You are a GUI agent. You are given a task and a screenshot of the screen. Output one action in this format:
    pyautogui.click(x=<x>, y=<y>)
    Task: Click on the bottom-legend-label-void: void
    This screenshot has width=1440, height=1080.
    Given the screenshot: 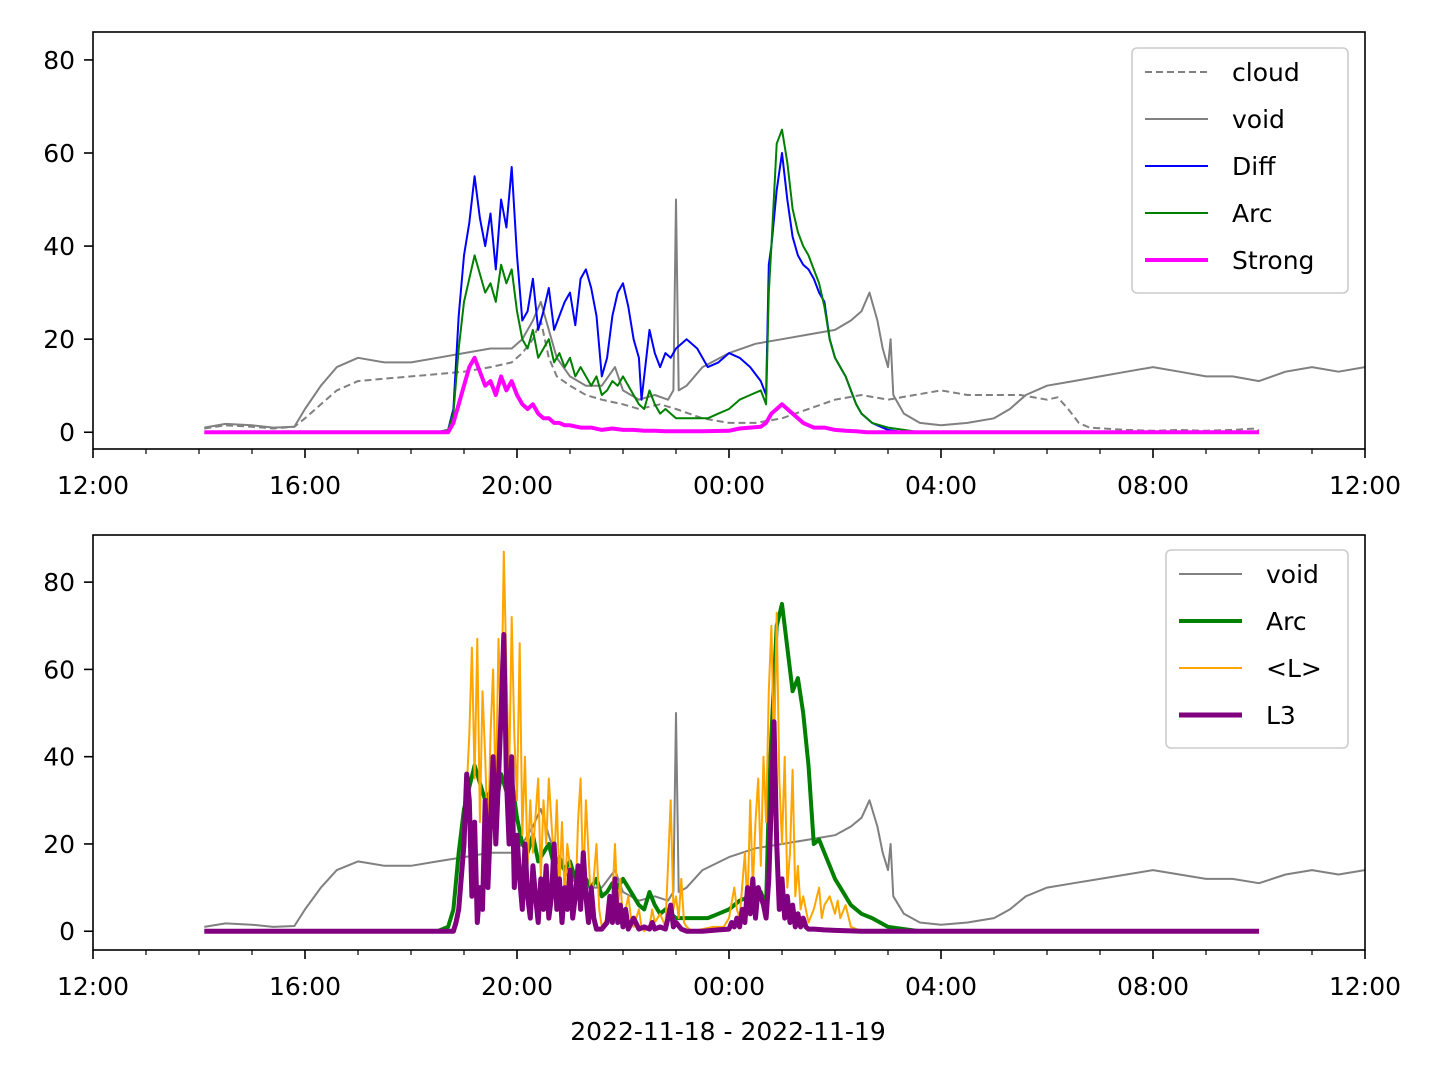 What is the action you would take?
    pyautogui.click(x=1292, y=574)
    